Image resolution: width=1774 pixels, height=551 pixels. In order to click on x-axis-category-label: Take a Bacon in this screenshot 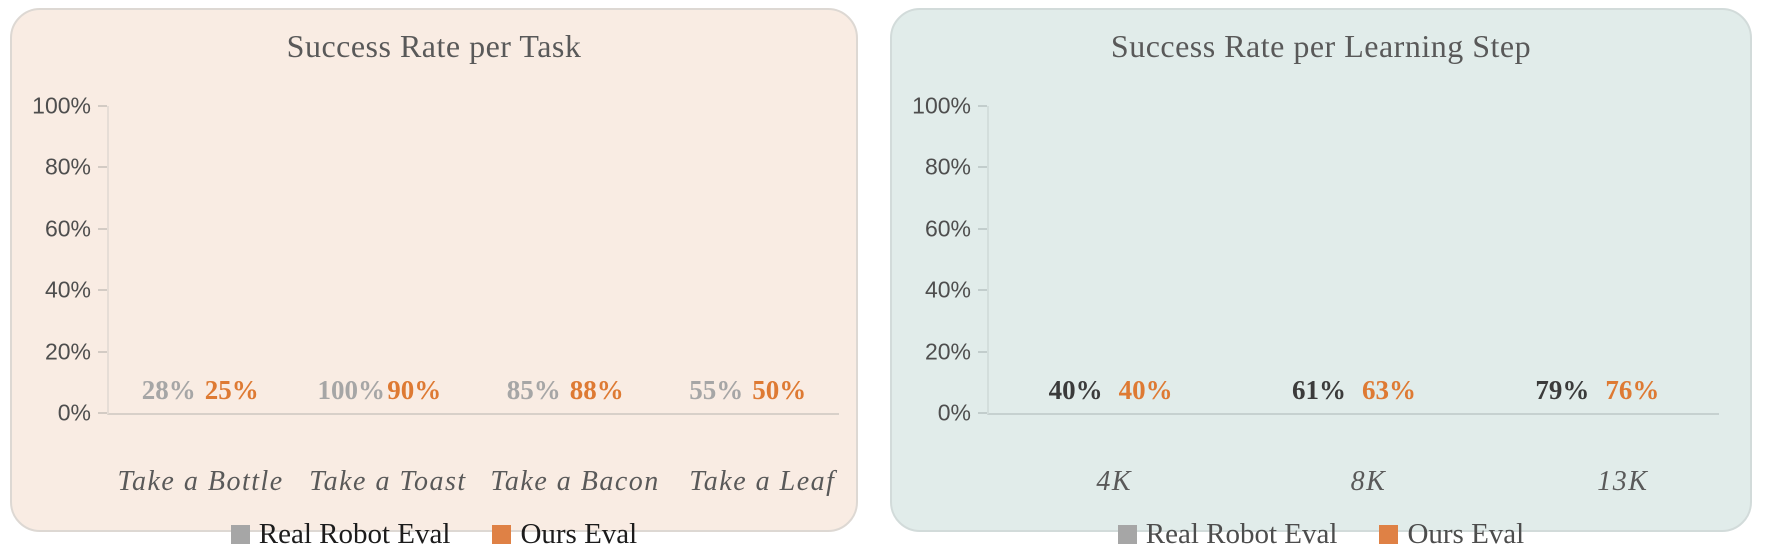, I will do `click(575, 481)`.